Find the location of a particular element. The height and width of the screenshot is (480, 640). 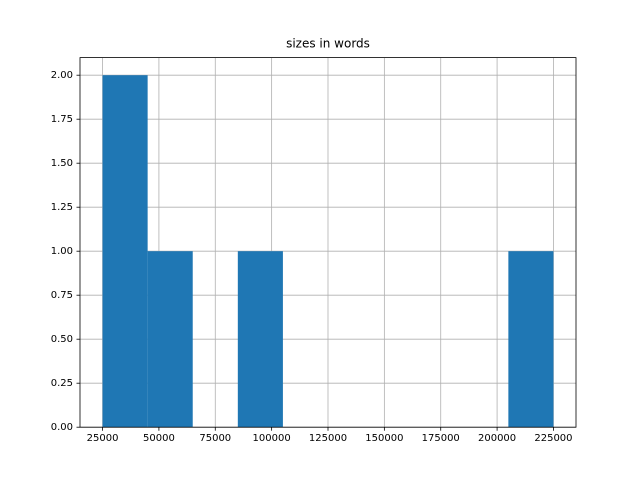

x-tick-label: 225000 is located at coordinates (553, 438).